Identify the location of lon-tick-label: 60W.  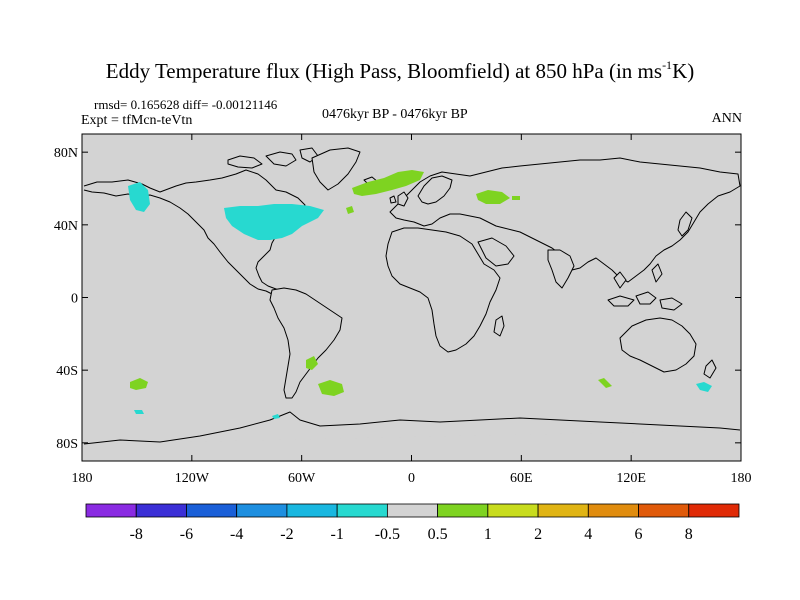
(302, 478).